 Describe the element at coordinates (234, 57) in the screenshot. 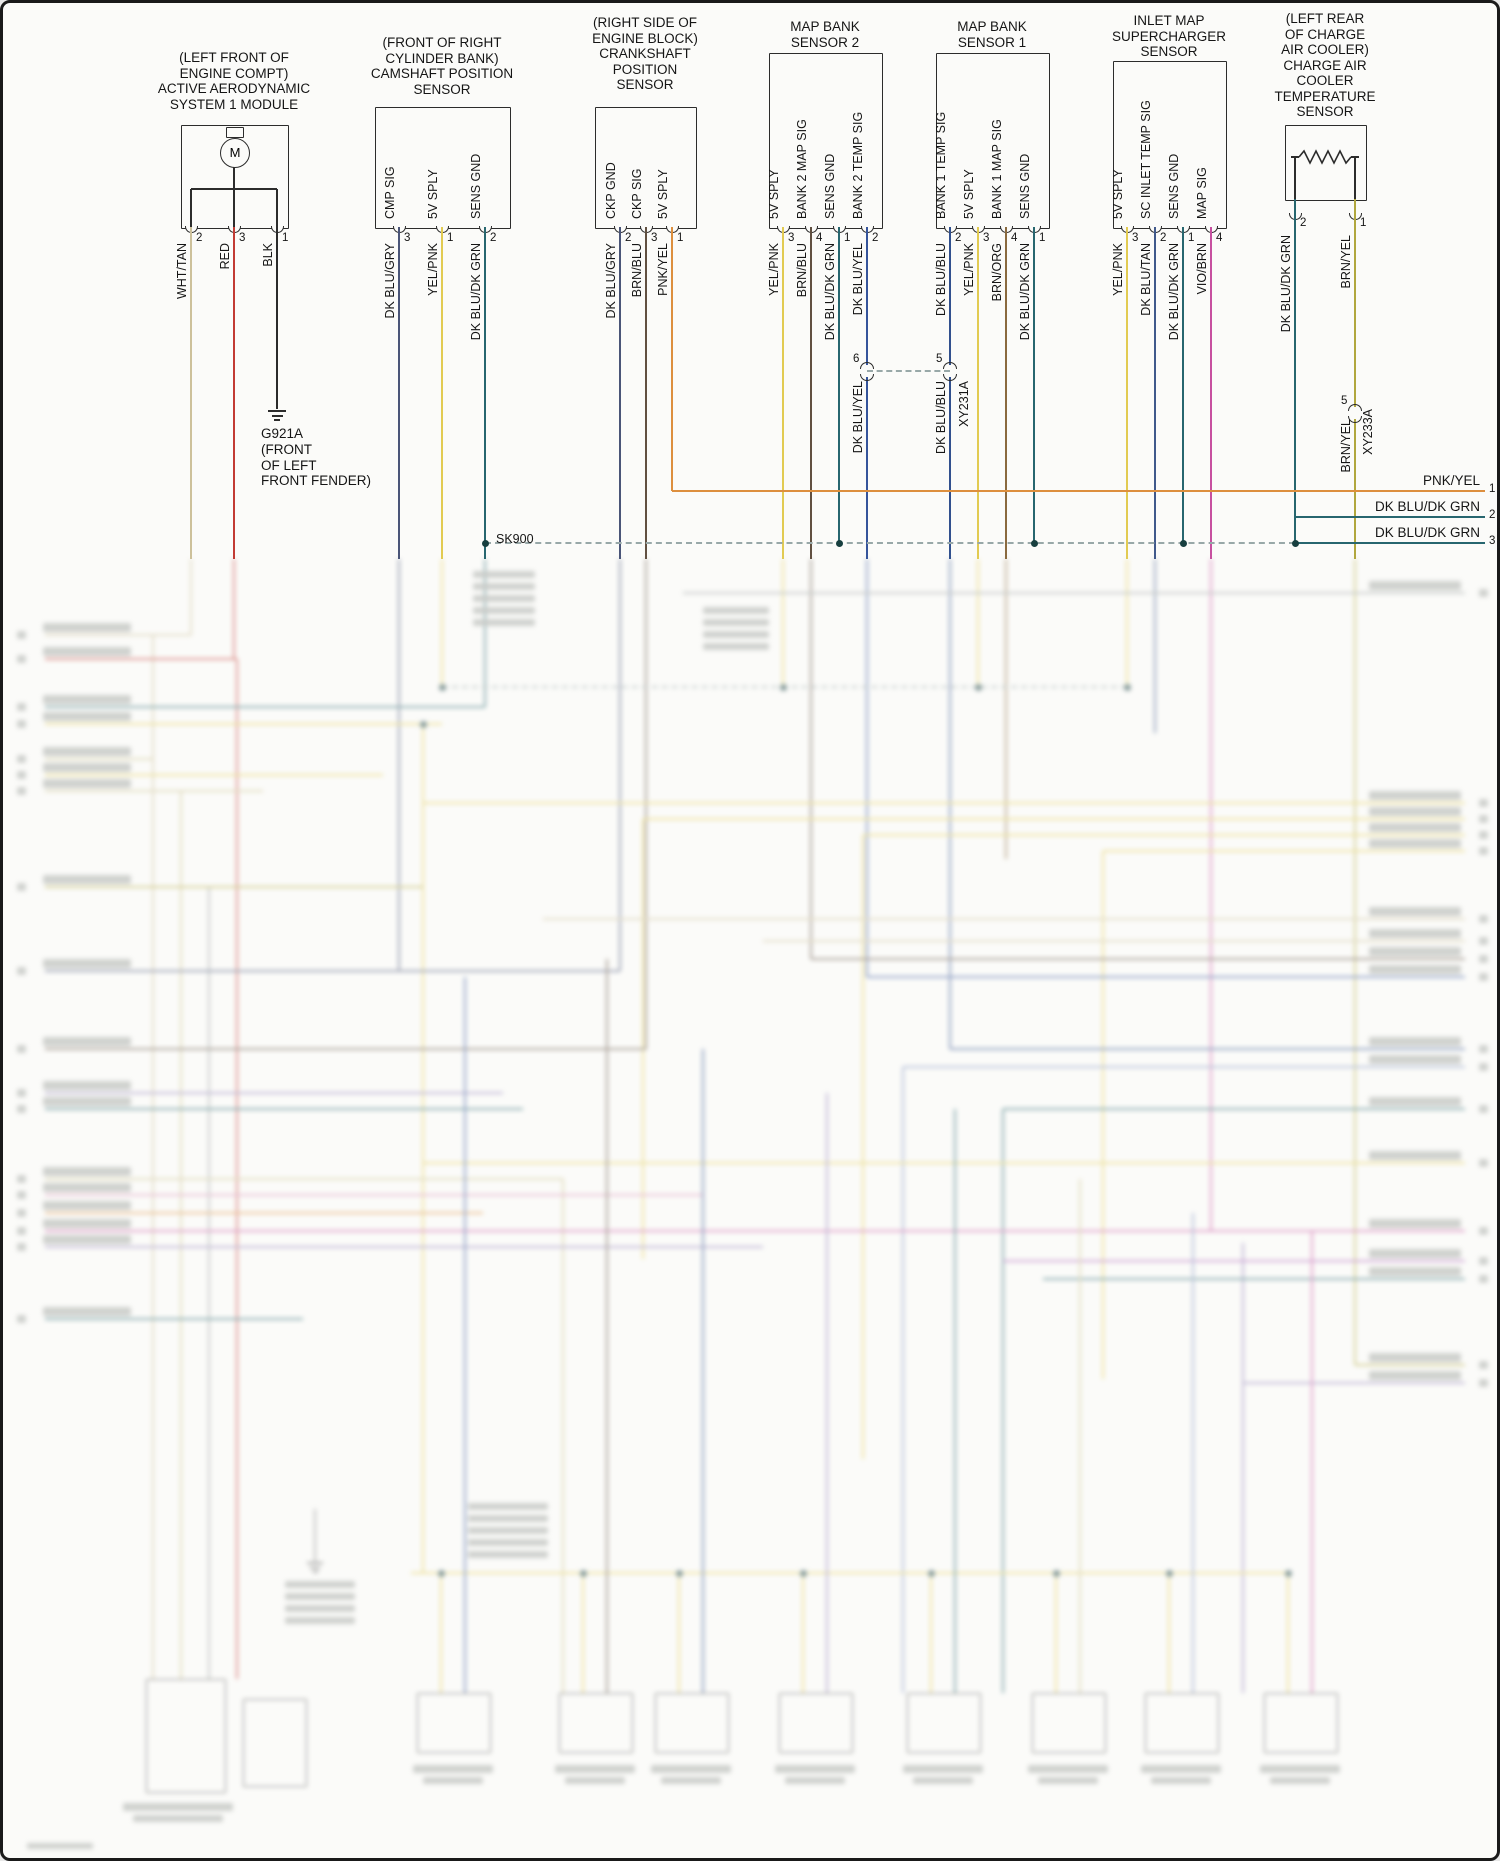

I see `active-aero-module-title-line: (LEFT FRONT OF` at that location.